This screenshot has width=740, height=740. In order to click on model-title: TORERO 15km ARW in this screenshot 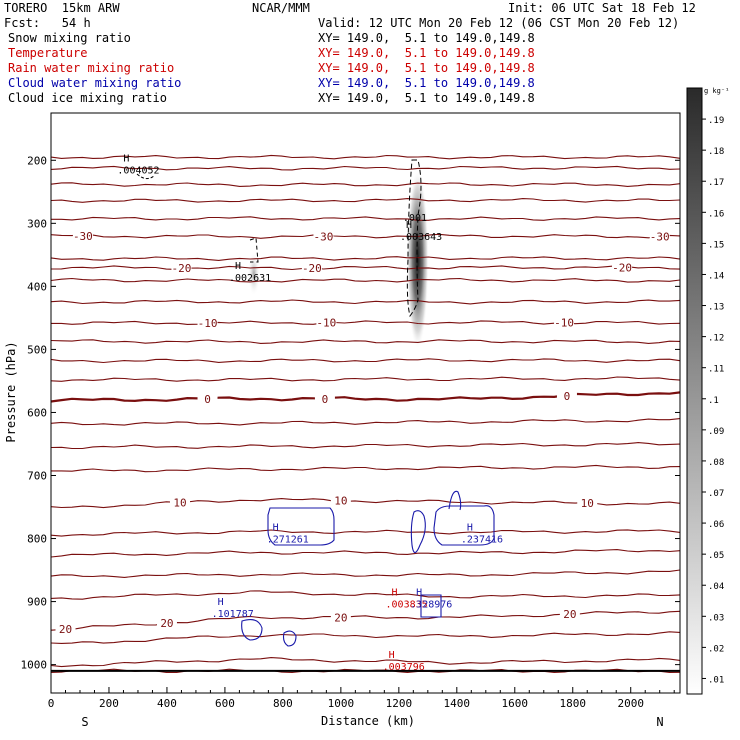, I will do `click(62, 8)`.